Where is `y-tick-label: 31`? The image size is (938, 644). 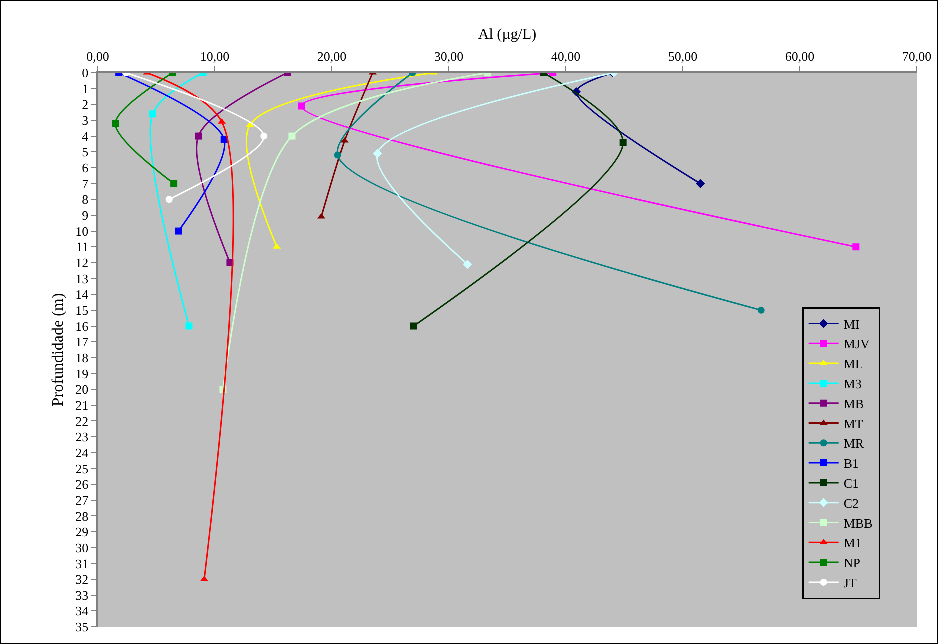
y-tick-label: 31 is located at coordinates (82, 564).